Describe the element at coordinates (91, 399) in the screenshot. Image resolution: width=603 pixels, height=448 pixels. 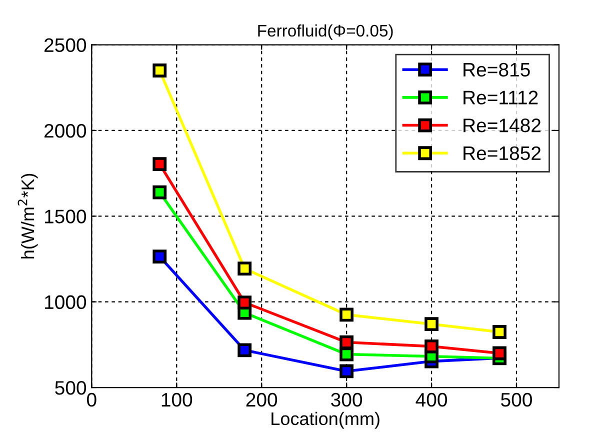
I see `x-tick-label: 0` at that location.